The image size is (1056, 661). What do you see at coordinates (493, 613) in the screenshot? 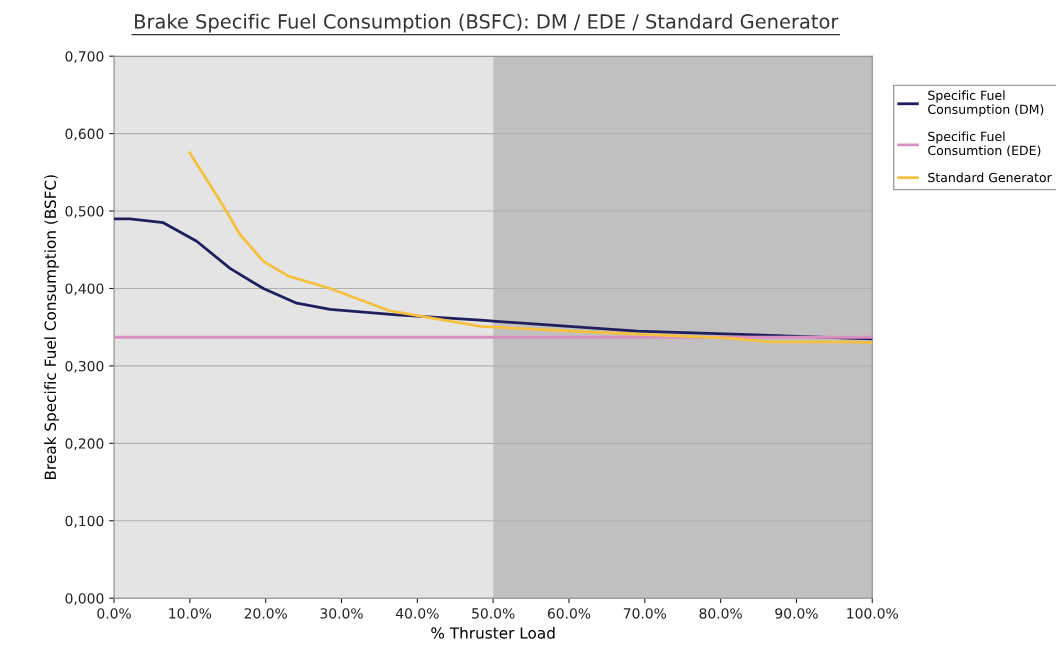
I see `x-tick-label: 50.0%` at bounding box center [493, 613].